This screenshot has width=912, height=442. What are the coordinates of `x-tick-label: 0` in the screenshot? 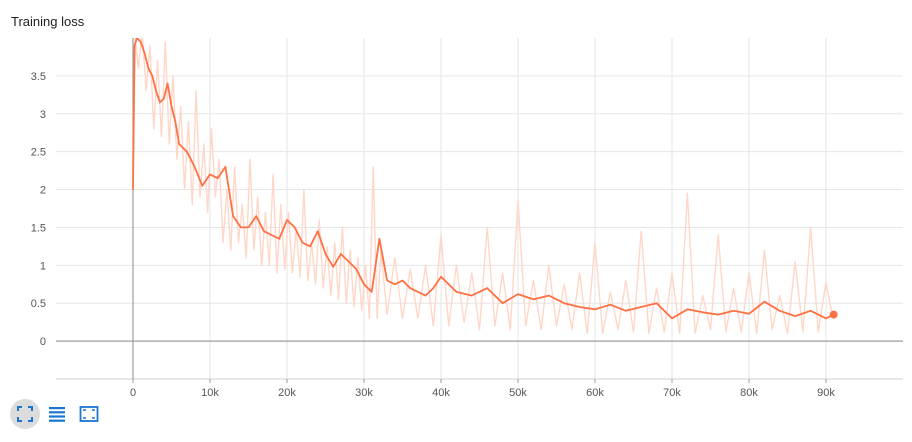 It's located at (133, 393).